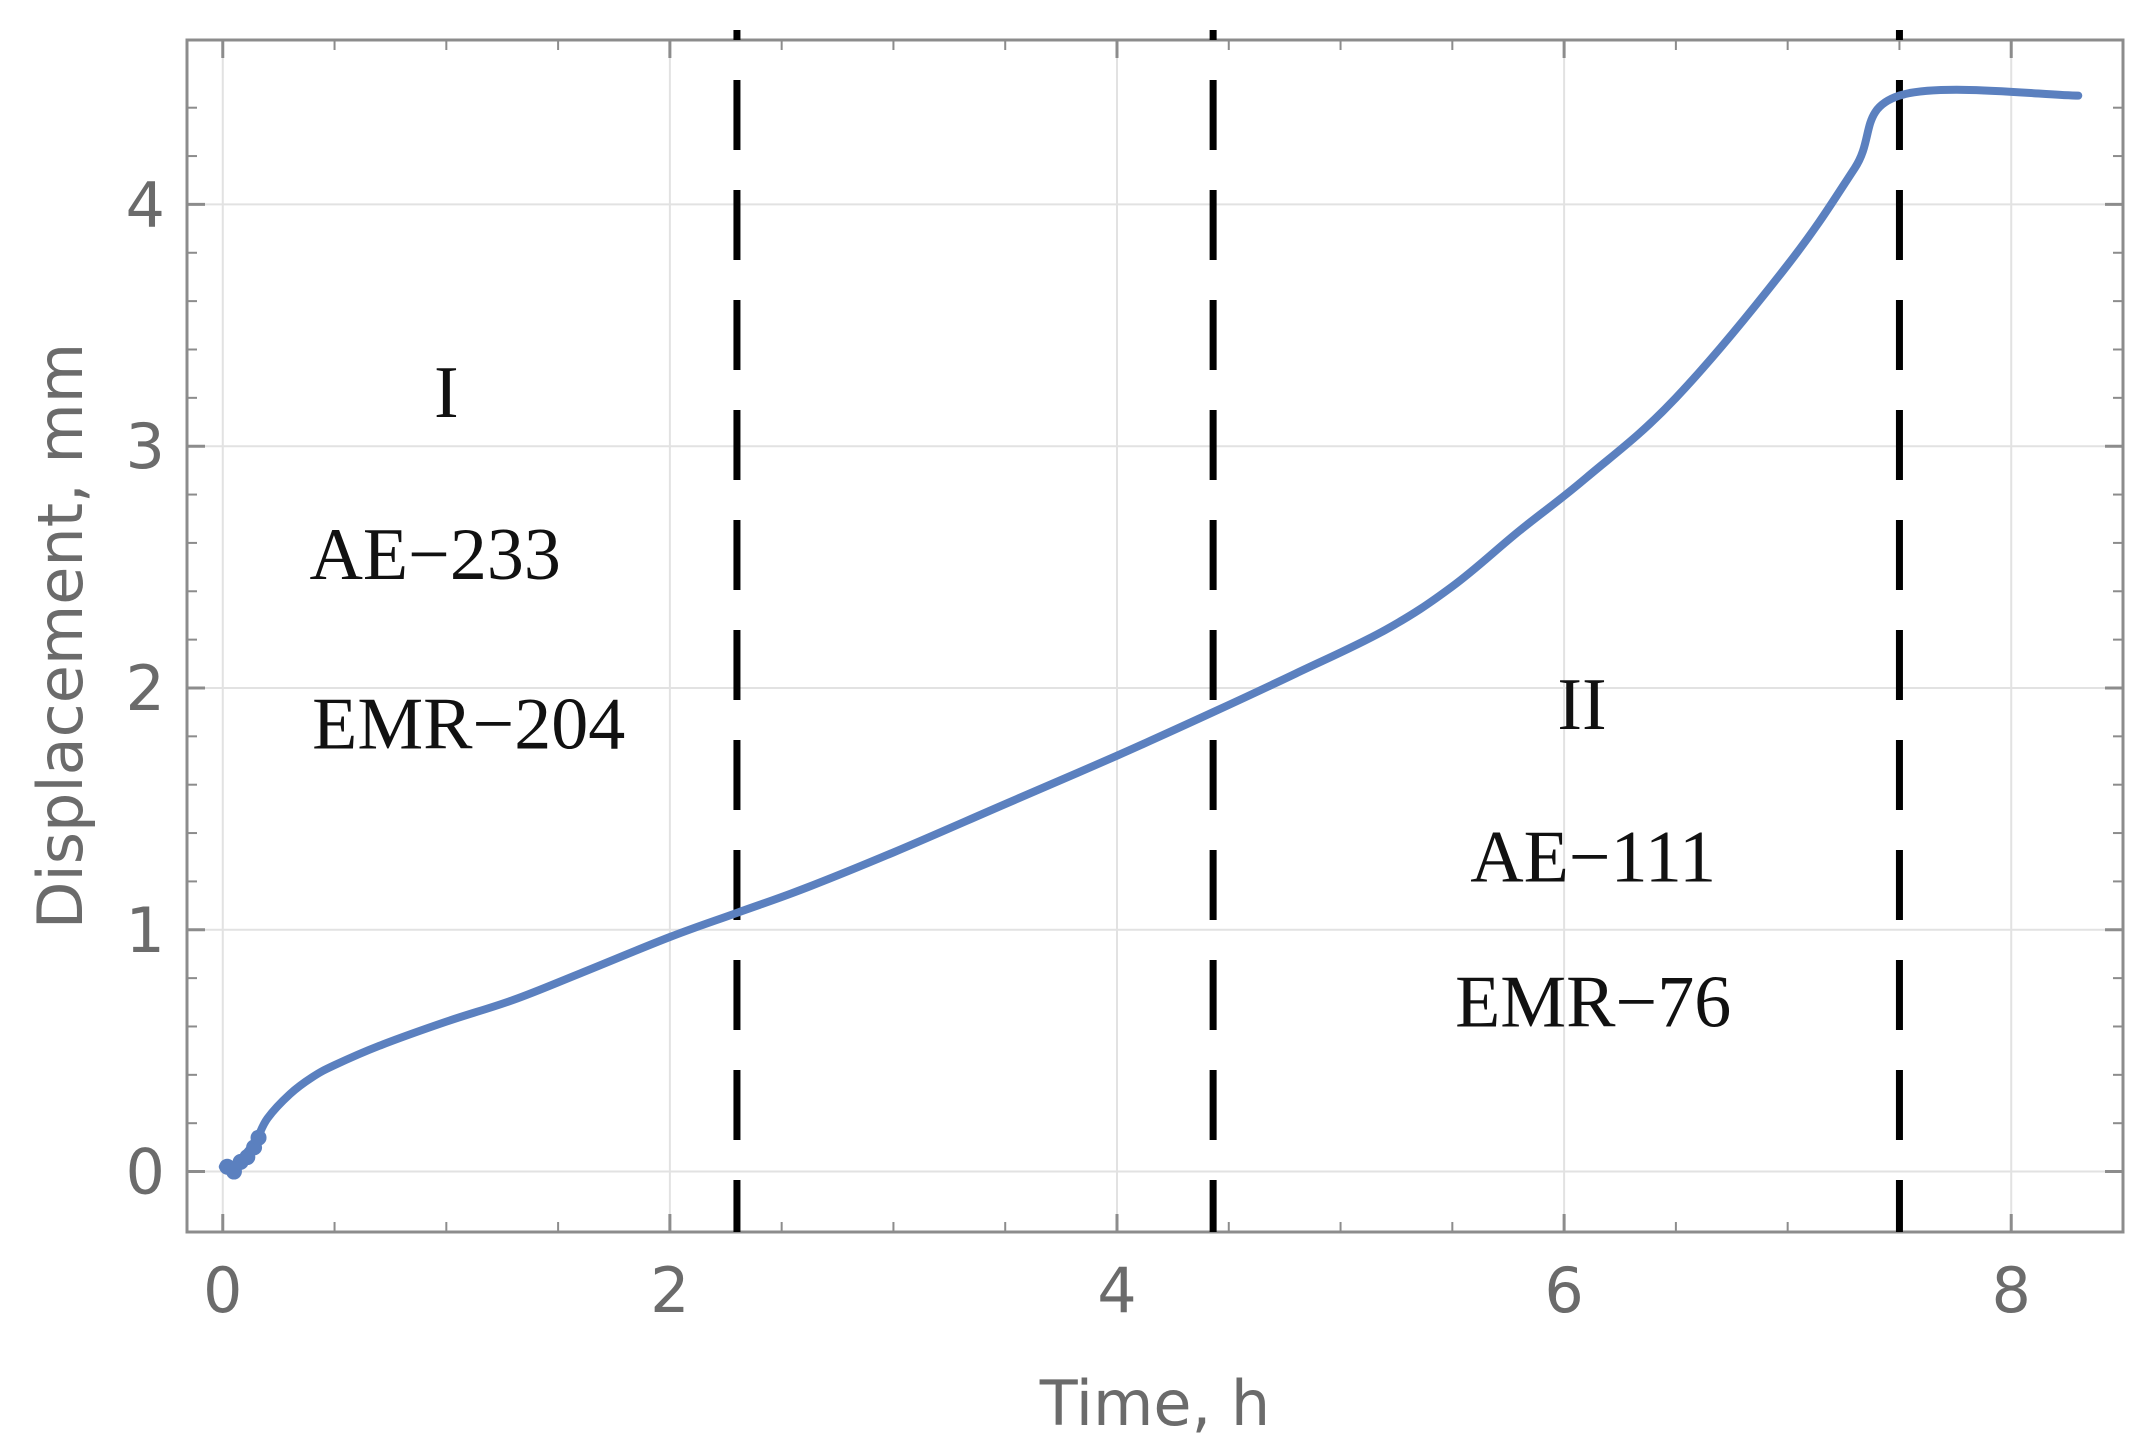 Image resolution: width=2154 pixels, height=1448 pixels. Describe the element at coordinates (1581, 705) in the screenshot. I see `stage-annotation: II` at that location.